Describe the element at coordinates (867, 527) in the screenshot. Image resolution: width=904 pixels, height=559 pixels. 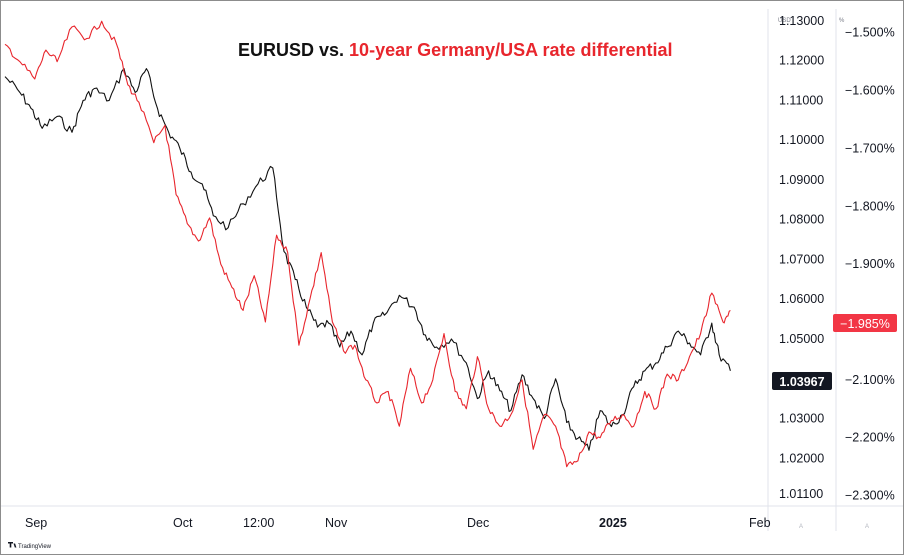
I see `right-scale-auto-button: A` at that location.